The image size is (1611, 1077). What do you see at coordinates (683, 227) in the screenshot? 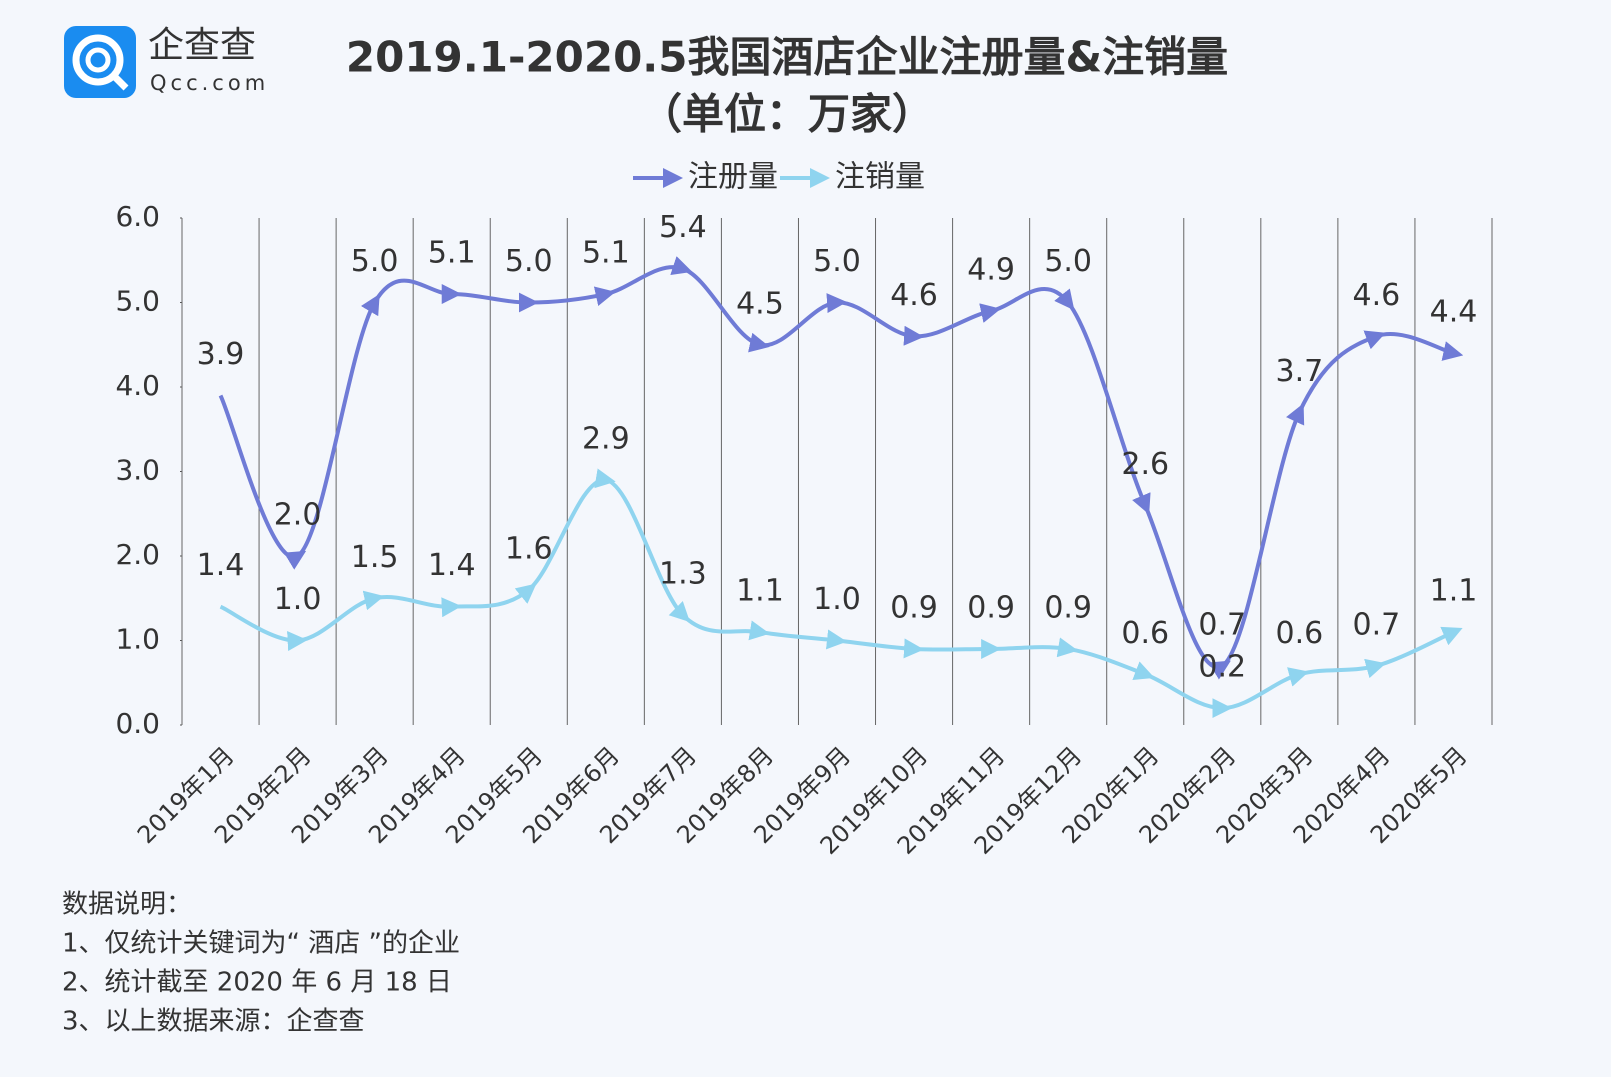
I see `value-label: 5.4` at bounding box center [683, 227].